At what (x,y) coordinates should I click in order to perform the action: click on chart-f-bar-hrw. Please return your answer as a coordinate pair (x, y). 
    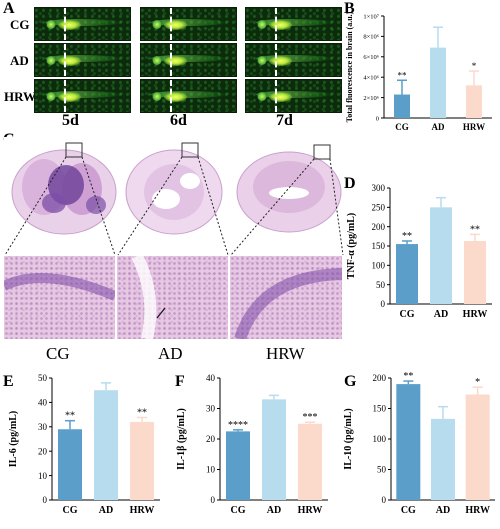
    Looking at the image, I should click on (310, 461).